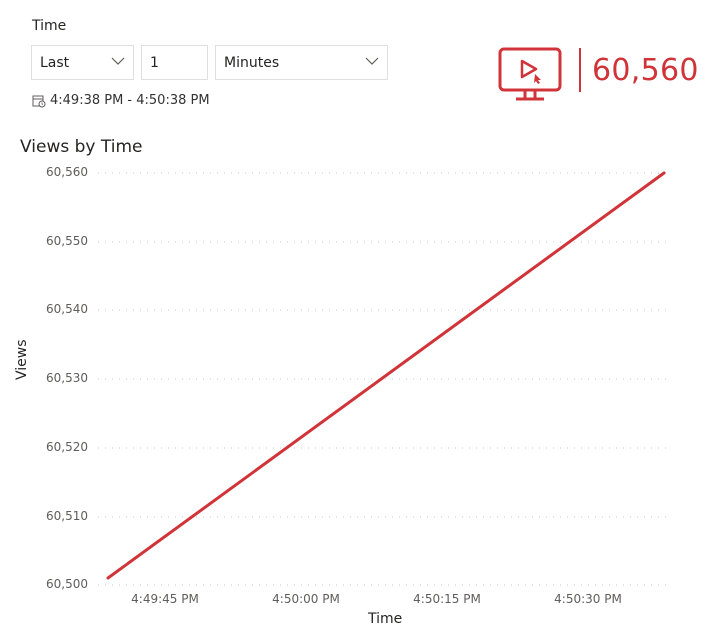  I want to click on x-axis-title: Time, so click(385, 619).